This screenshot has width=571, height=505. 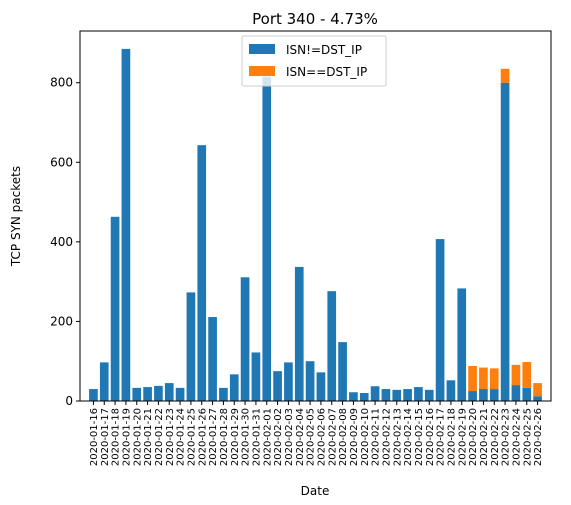 What do you see at coordinates (484, 437) in the screenshot?
I see `x-tick-label: 2020-02-21` at bounding box center [484, 437].